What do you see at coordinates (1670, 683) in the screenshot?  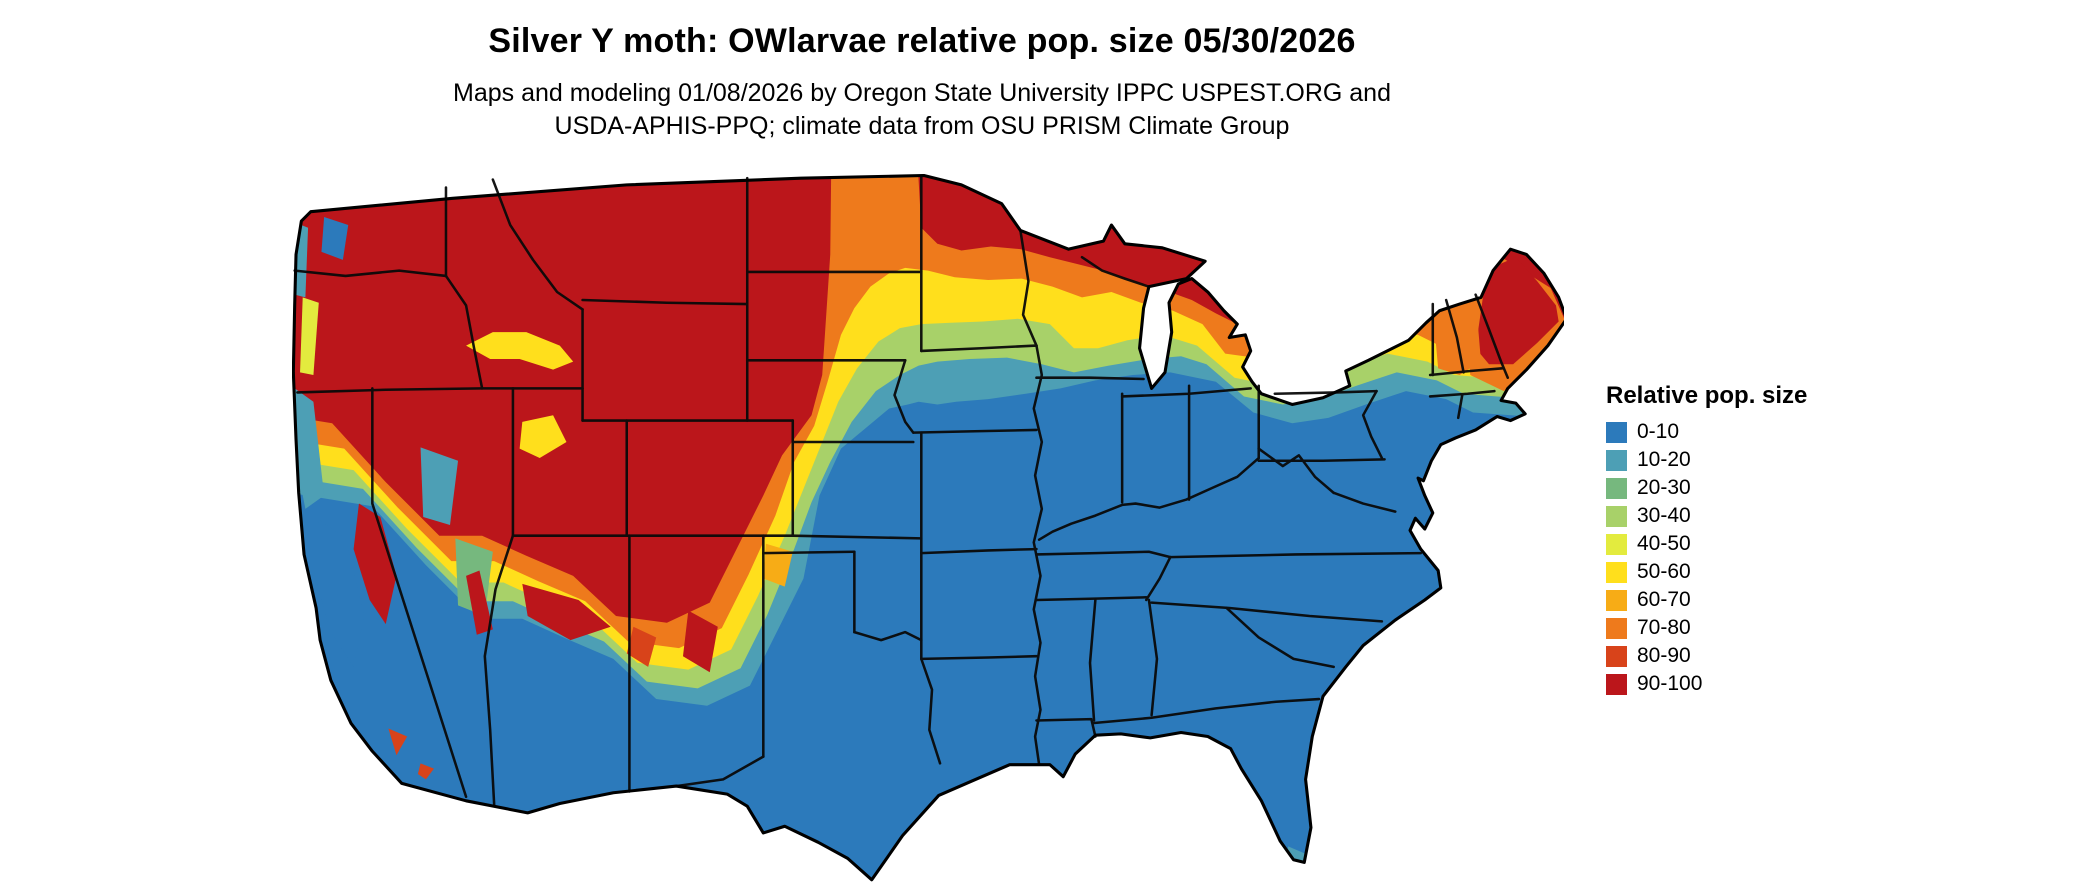 I see `legend-label: 90-100` at bounding box center [1670, 683].